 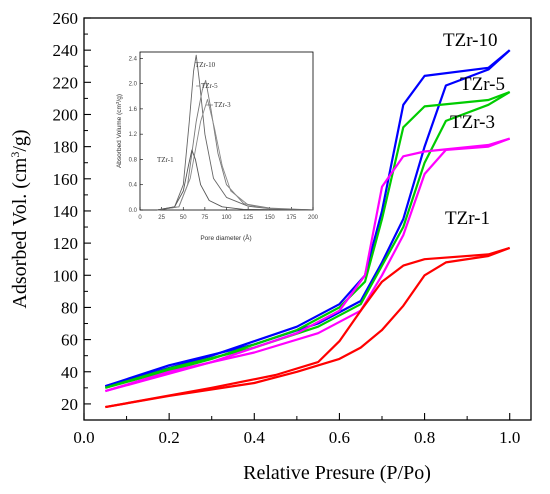 I want to click on main-y-tick-label: 220, so click(x=66, y=82).